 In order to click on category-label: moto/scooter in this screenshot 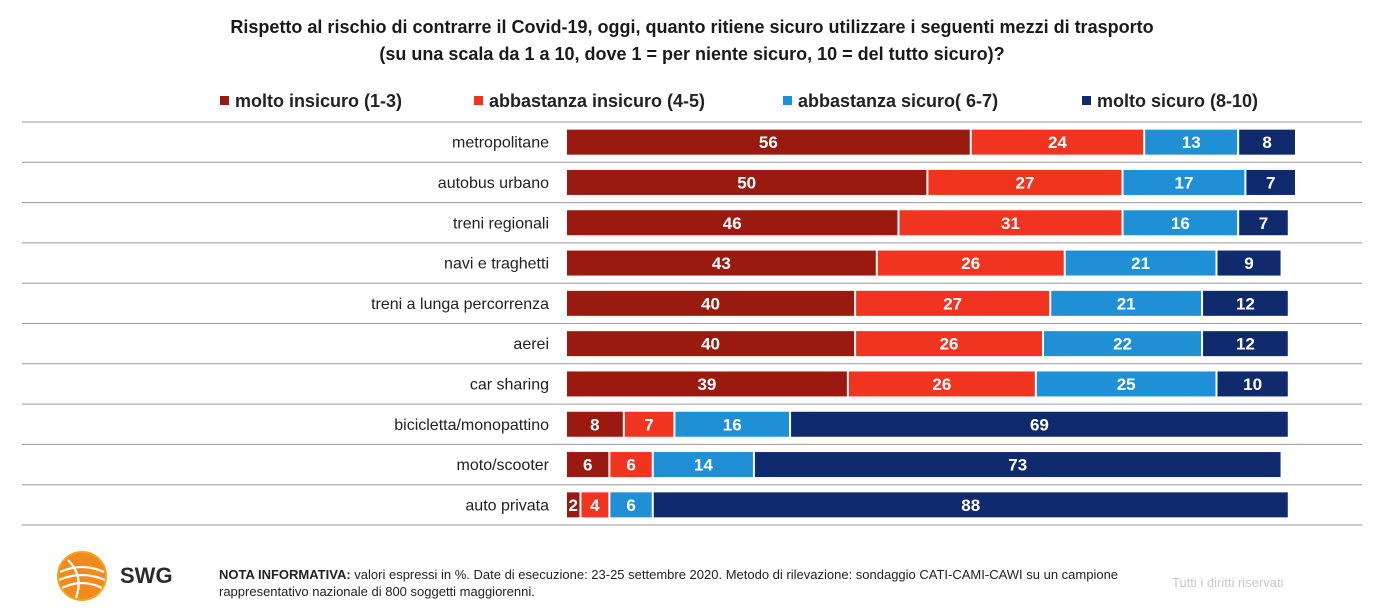, I will do `click(503, 465)`.